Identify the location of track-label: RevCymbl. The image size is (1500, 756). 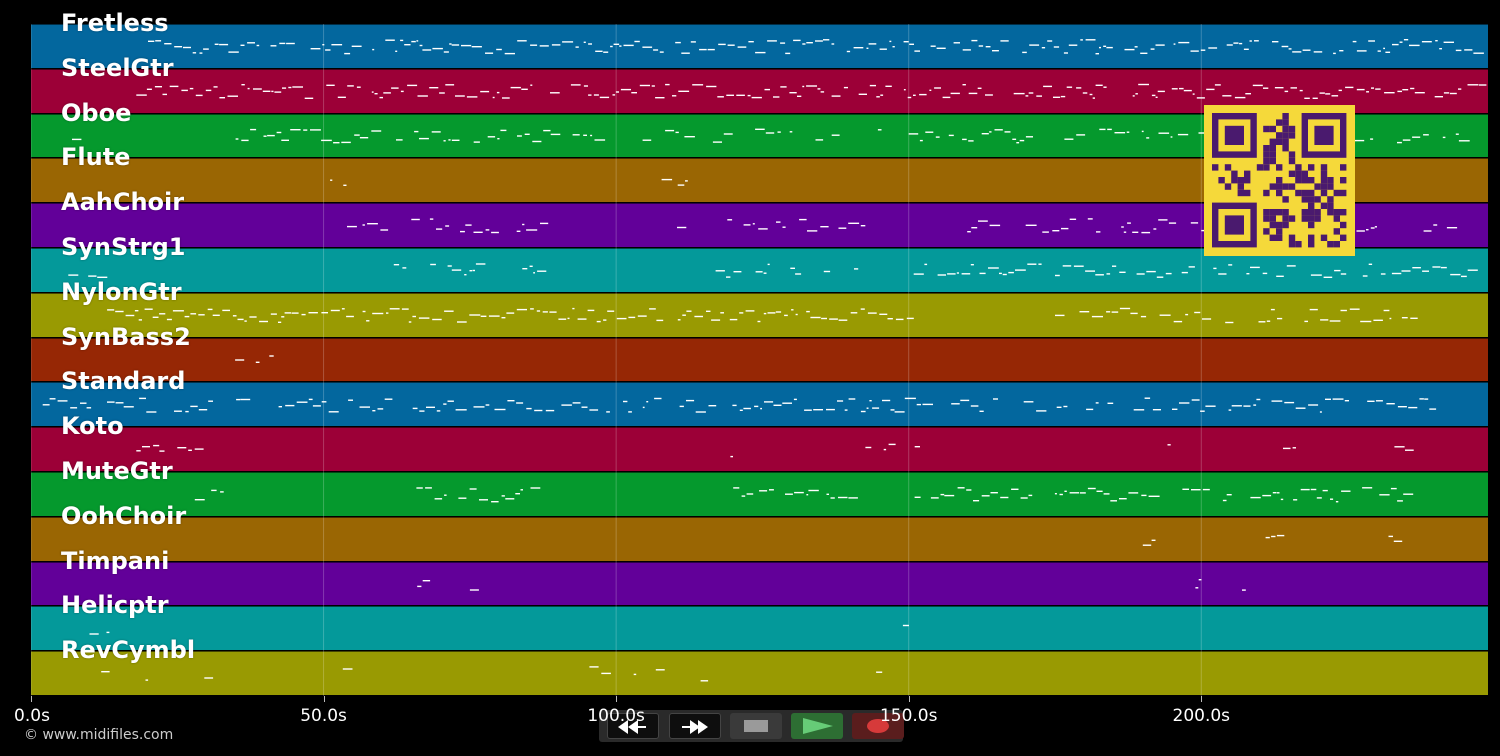
(128, 650).